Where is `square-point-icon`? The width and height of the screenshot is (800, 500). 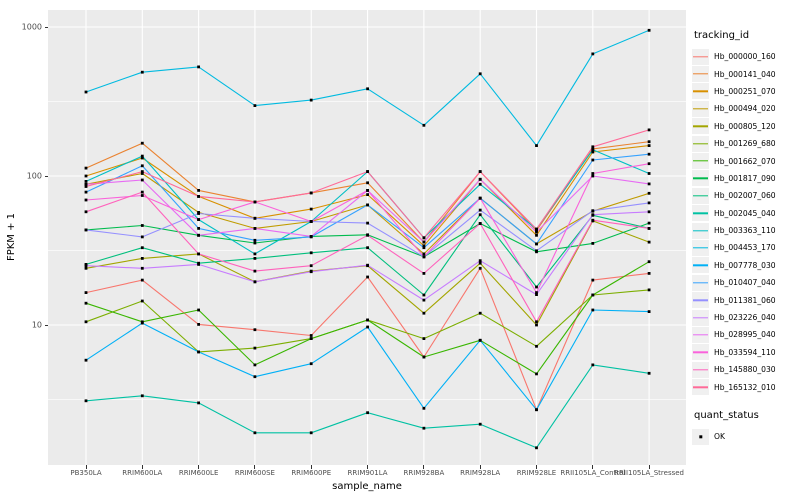 square-point-icon is located at coordinates (700, 436).